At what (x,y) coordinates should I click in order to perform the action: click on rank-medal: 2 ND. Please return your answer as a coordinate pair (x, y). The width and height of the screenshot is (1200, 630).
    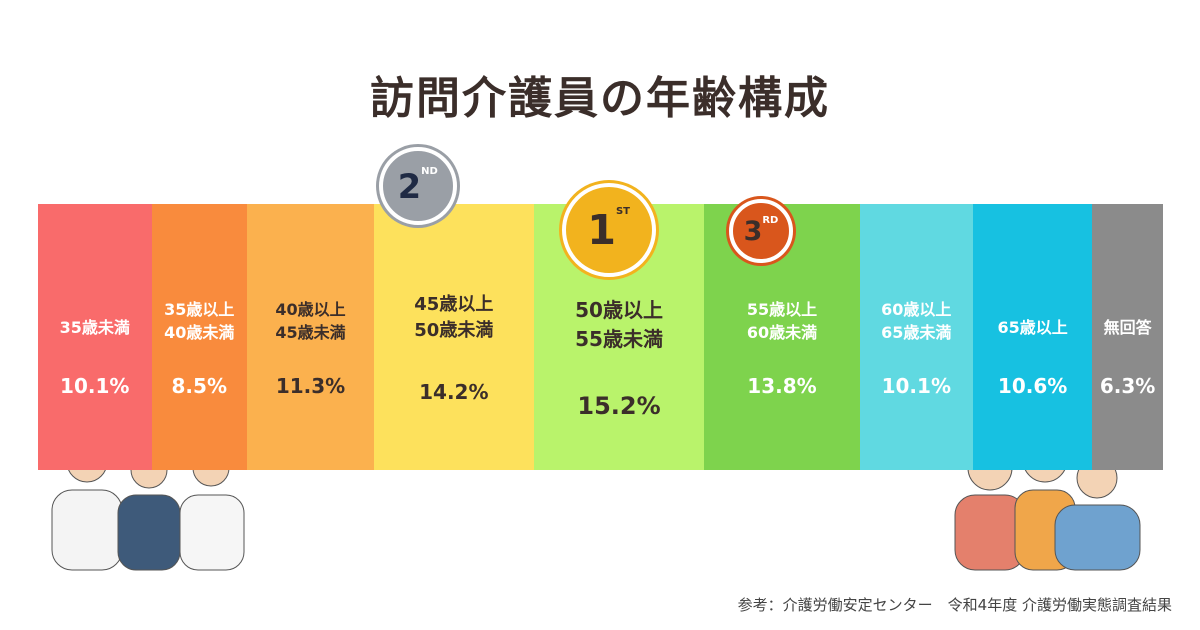
    Looking at the image, I should click on (417, 186).